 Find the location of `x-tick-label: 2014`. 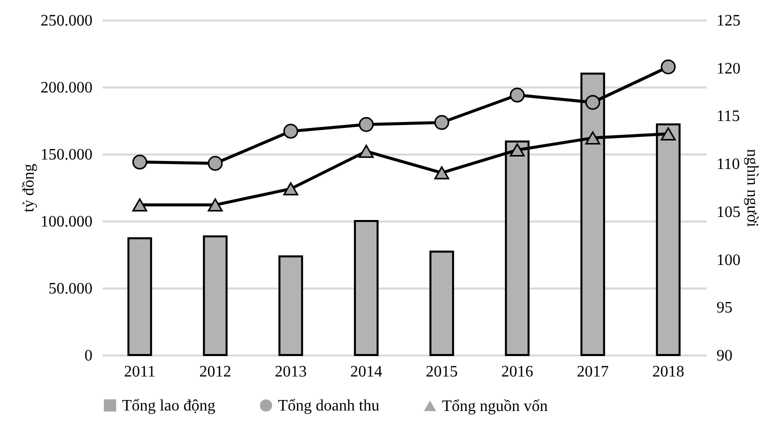

x-tick-label: 2014 is located at coordinates (366, 372).